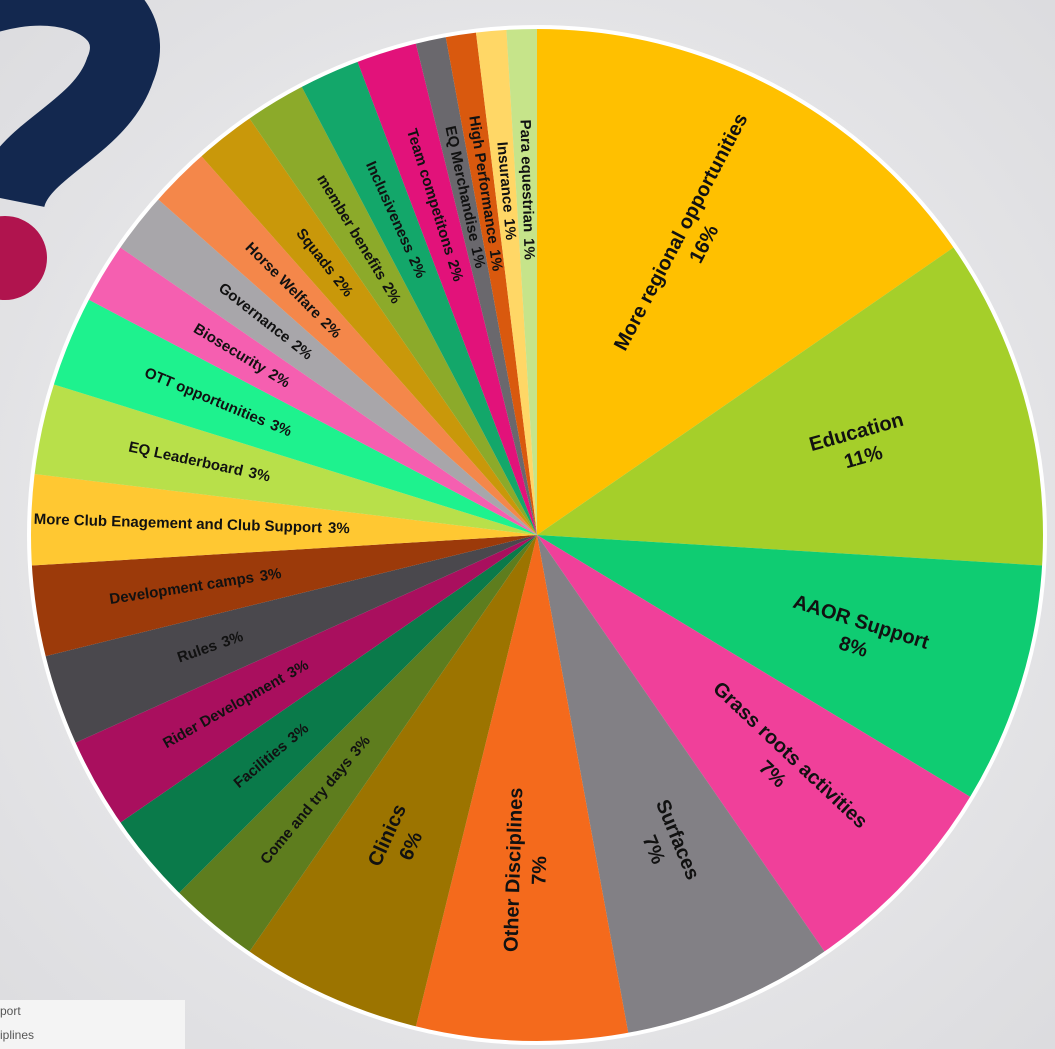 Image resolution: width=1055 pixels, height=1049 pixels. I want to click on legend-fragment: port, so click(10, 1011).